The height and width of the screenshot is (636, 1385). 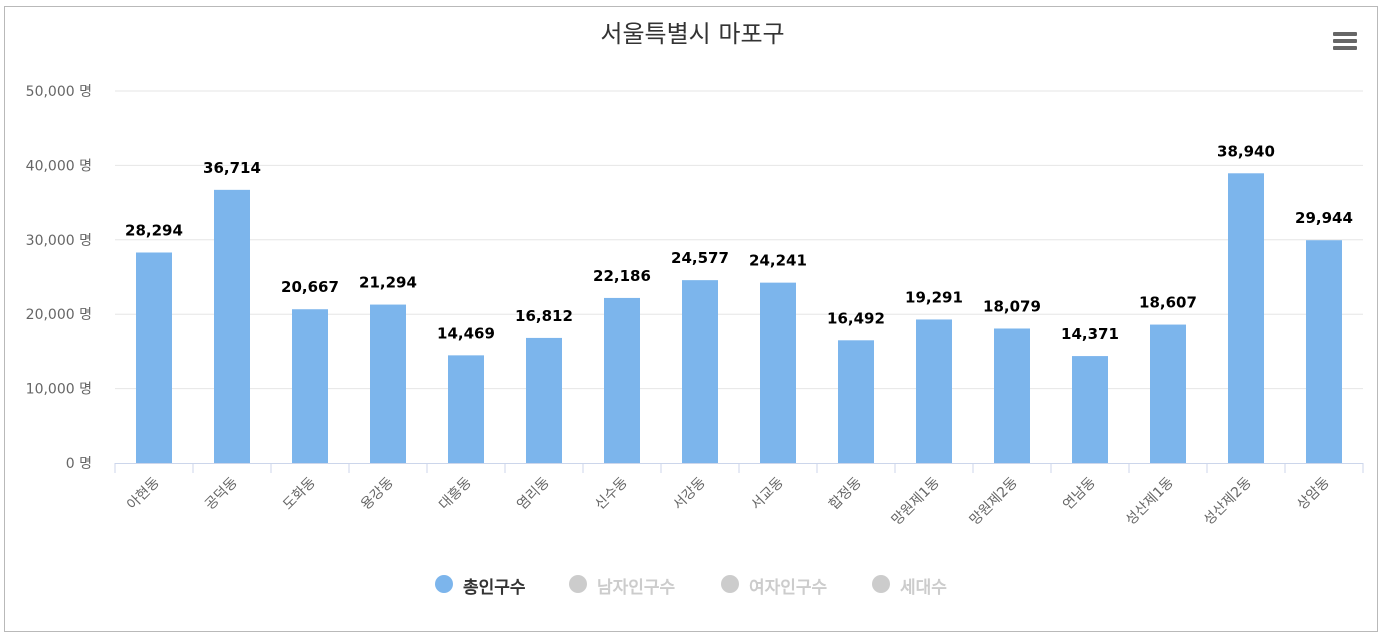 I want to click on y-tick-label: 40,000 명, so click(x=59, y=166).